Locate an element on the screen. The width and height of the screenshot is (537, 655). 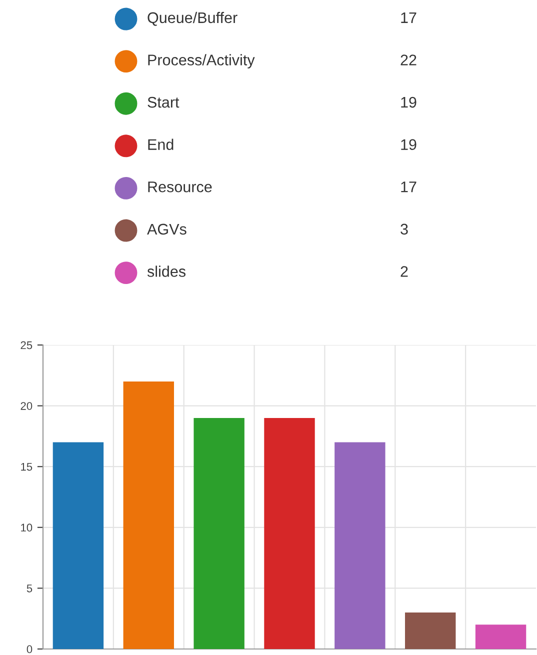
data-label: 3 is located at coordinates (404, 229).